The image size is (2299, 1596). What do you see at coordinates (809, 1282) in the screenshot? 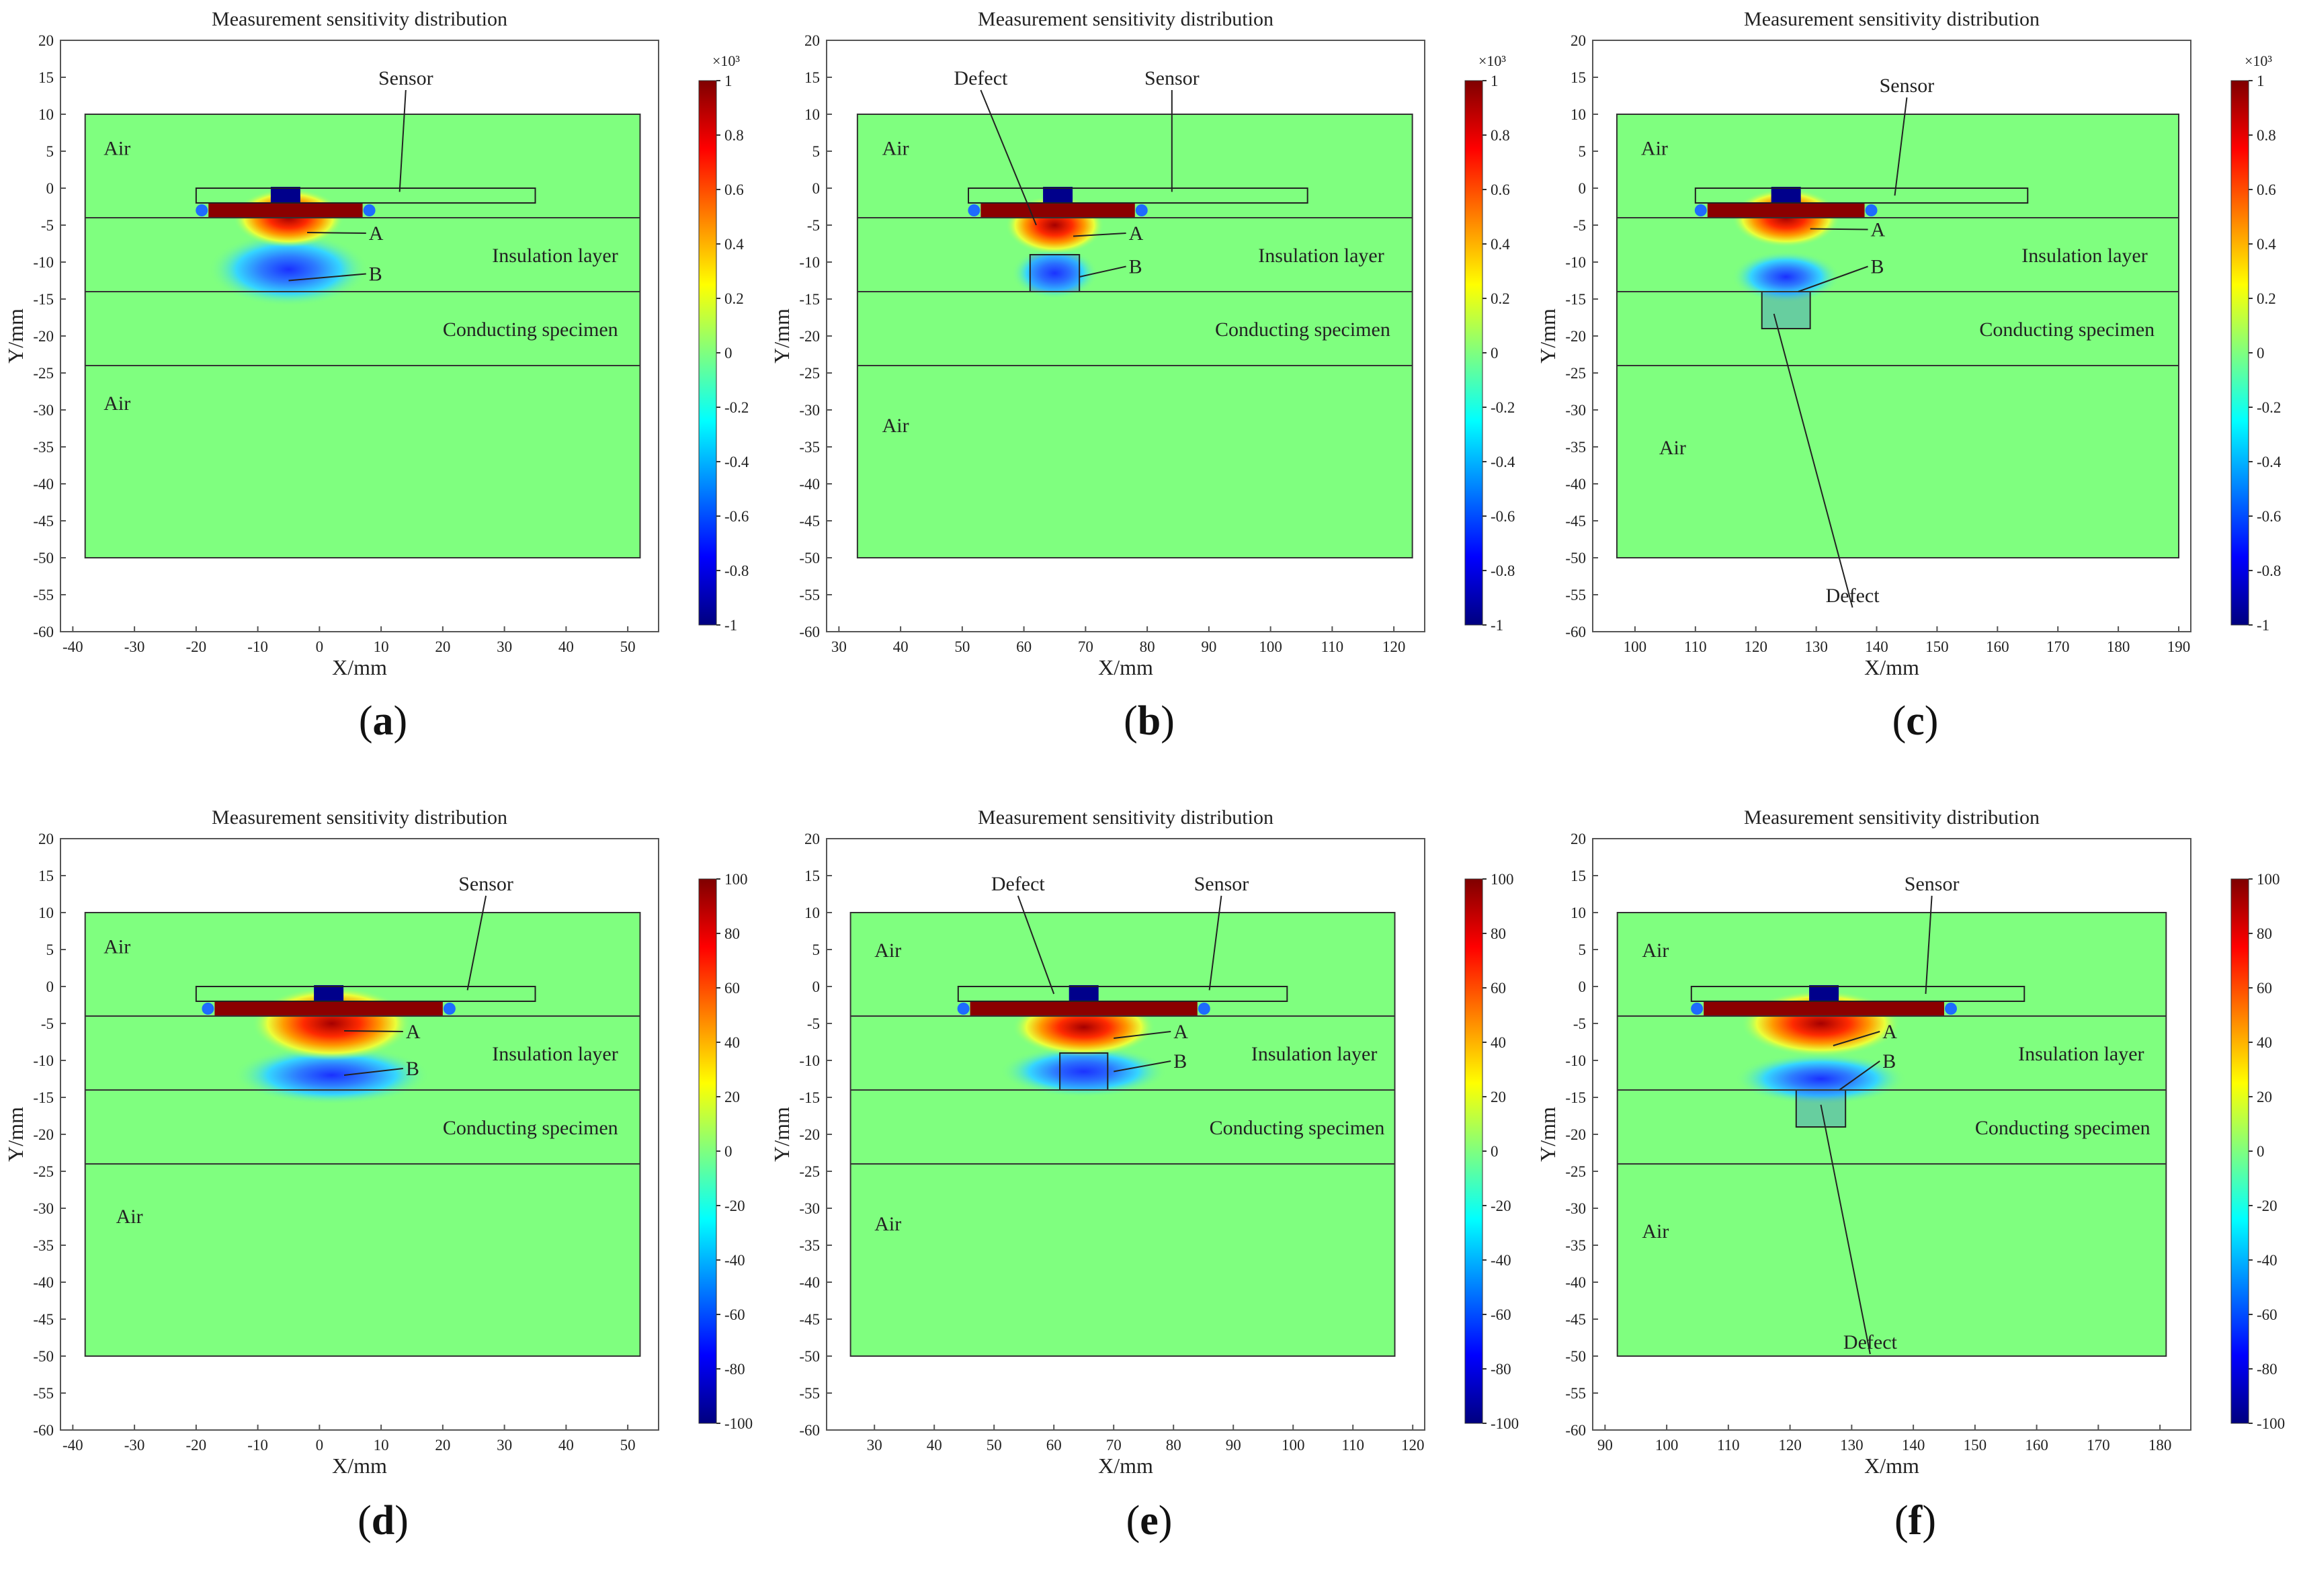
I see `y-tick-label: -40` at bounding box center [809, 1282].